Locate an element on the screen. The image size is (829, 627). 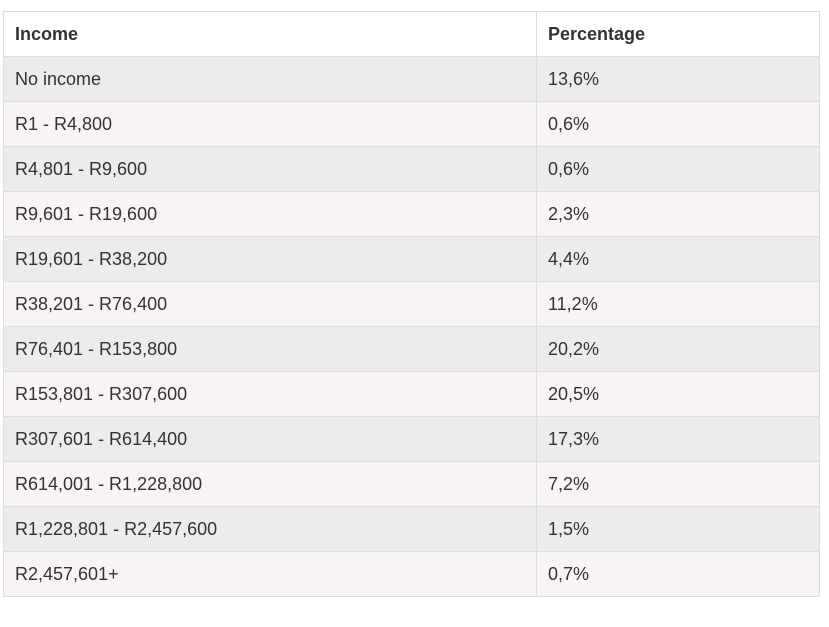
table-row: R1 - R4,800 0,6% is located at coordinates (411, 124).